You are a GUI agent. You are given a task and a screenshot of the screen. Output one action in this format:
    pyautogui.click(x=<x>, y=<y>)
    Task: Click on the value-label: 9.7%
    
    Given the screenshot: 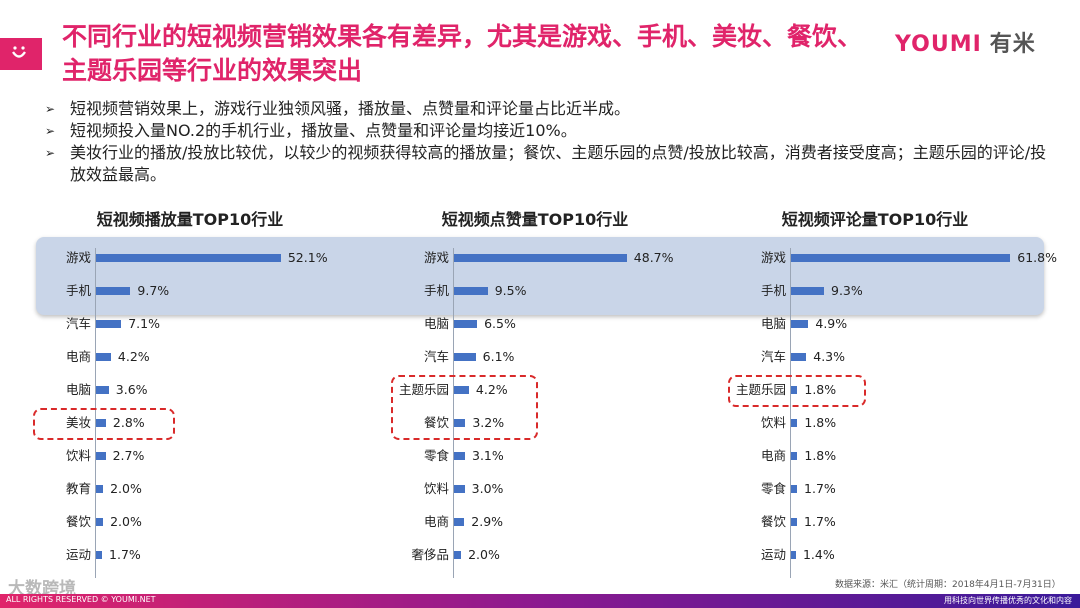 What is the action you would take?
    pyautogui.click(x=153, y=290)
    